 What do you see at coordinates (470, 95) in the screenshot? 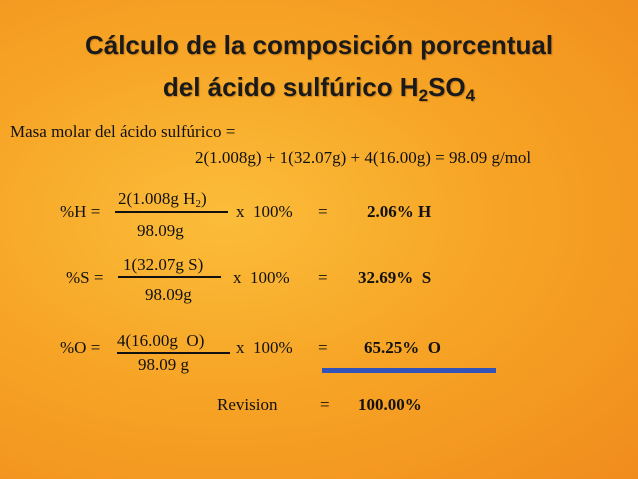
I see `subscript: 4` at bounding box center [470, 95].